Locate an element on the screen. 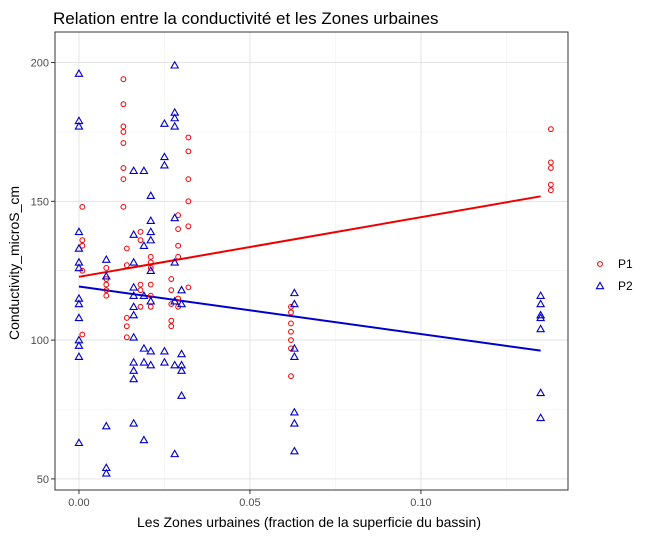 Image resolution: width=648 pixels, height=537 pixels. x-axis-ticks: 0.00 0.05 0.10 is located at coordinates (250, 499).